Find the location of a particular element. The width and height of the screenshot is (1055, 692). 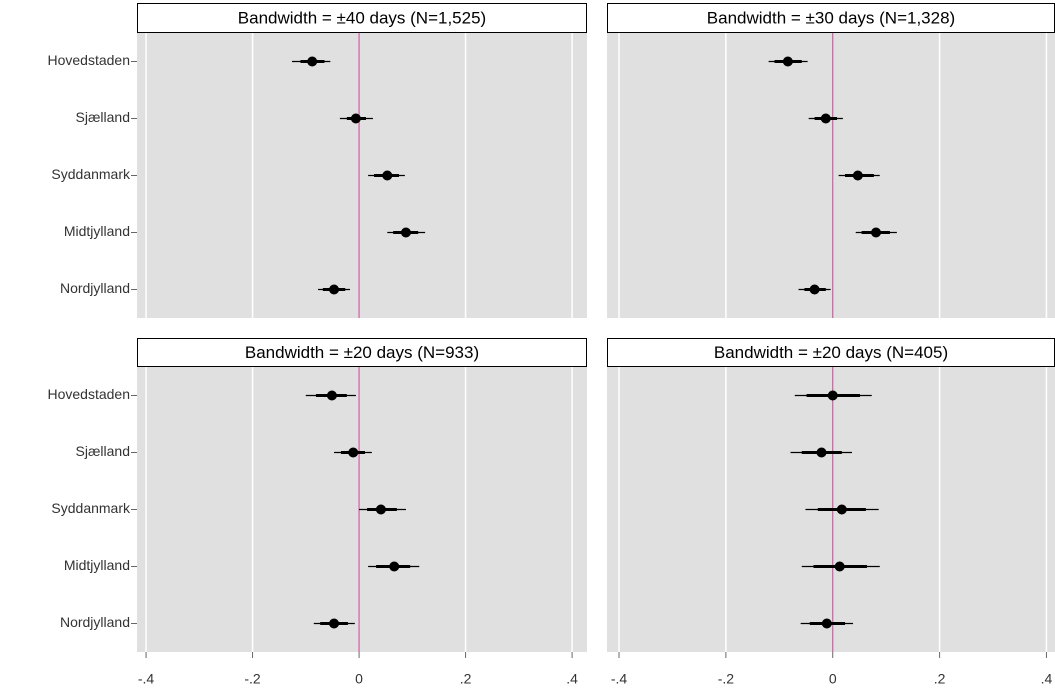

panel-title: Bandwidth = ±30 days (N=1,328) is located at coordinates (831, 17).